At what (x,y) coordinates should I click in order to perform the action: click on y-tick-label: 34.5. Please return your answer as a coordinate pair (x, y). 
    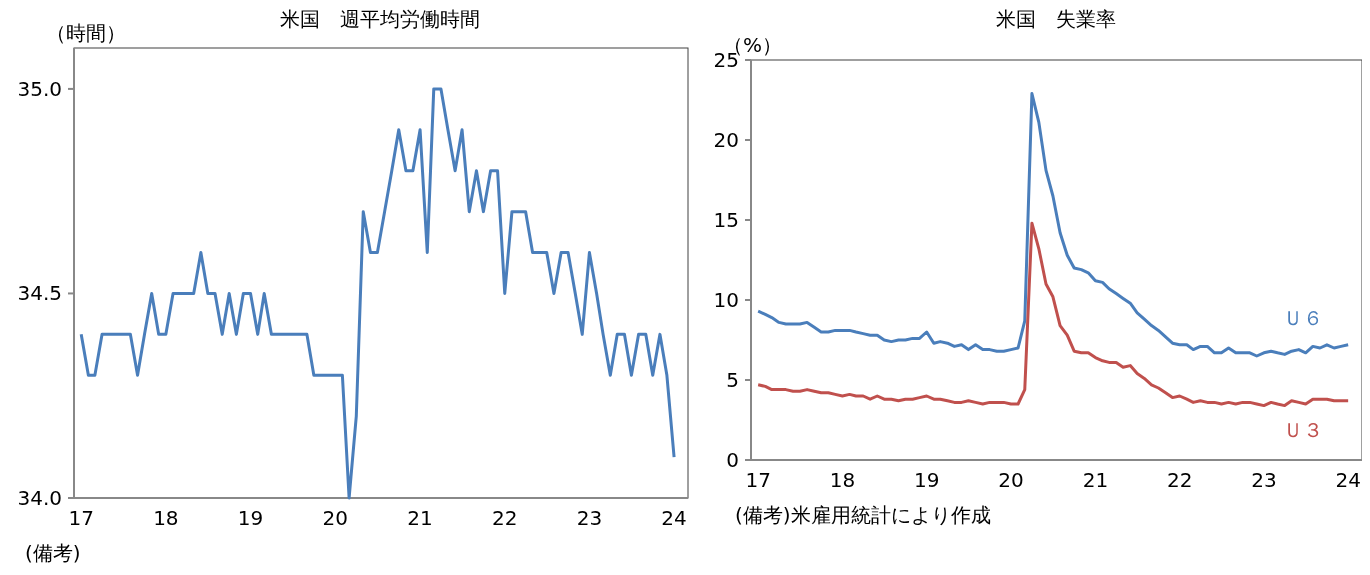
    Looking at the image, I should click on (39, 293).